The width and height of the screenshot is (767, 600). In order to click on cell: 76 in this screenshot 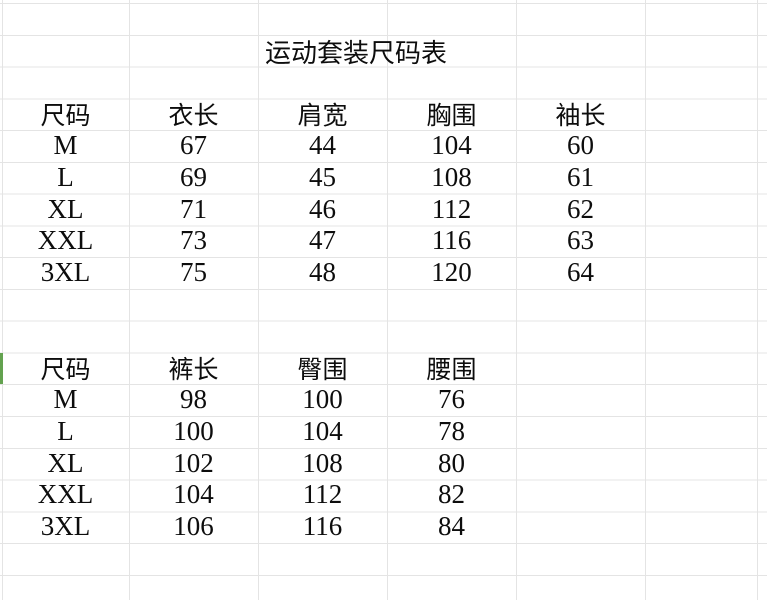, I will do `click(451, 399)`.